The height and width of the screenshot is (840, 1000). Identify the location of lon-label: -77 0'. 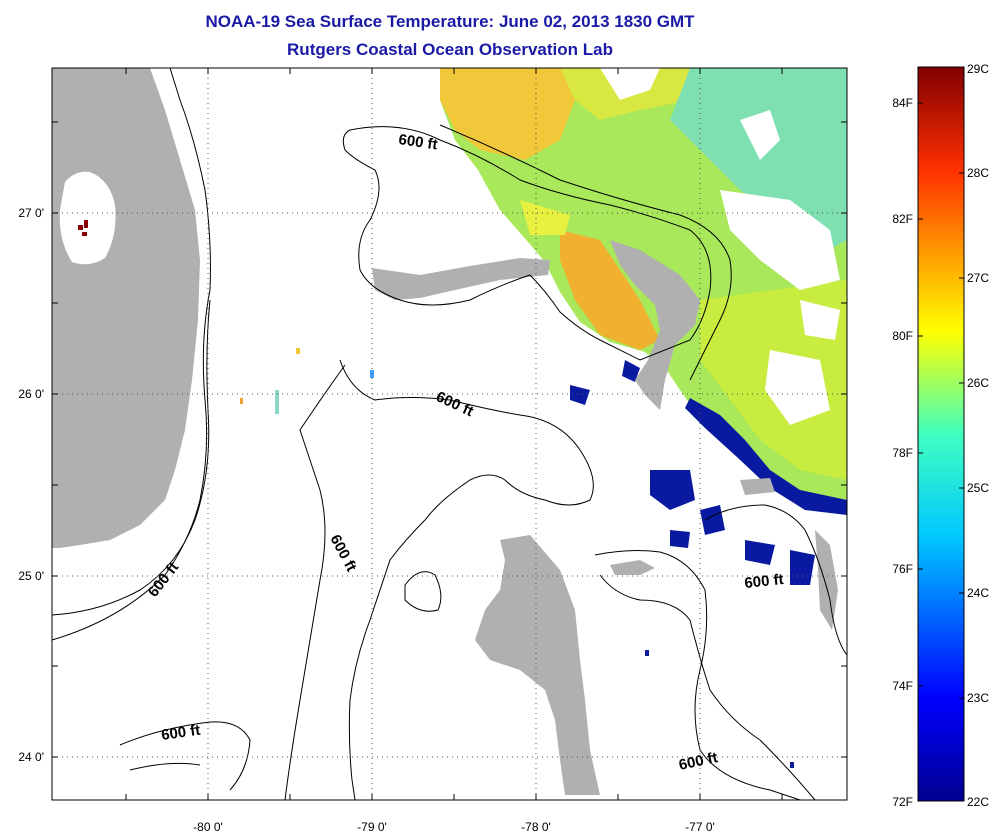
(700, 827).